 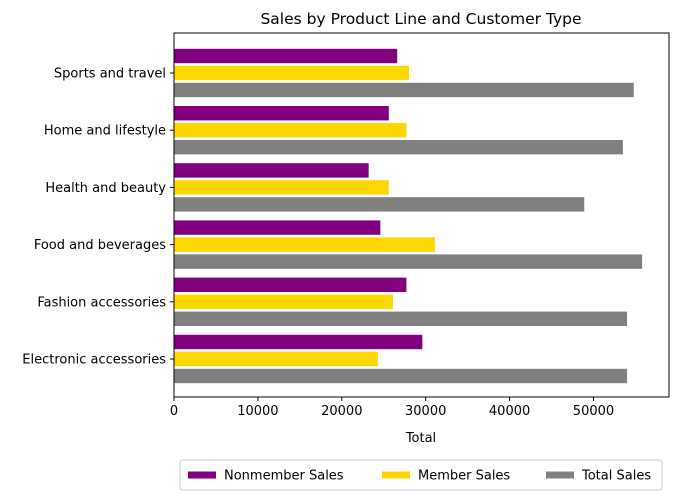 I want to click on x-axis-label: Total, so click(x=420, y=438).